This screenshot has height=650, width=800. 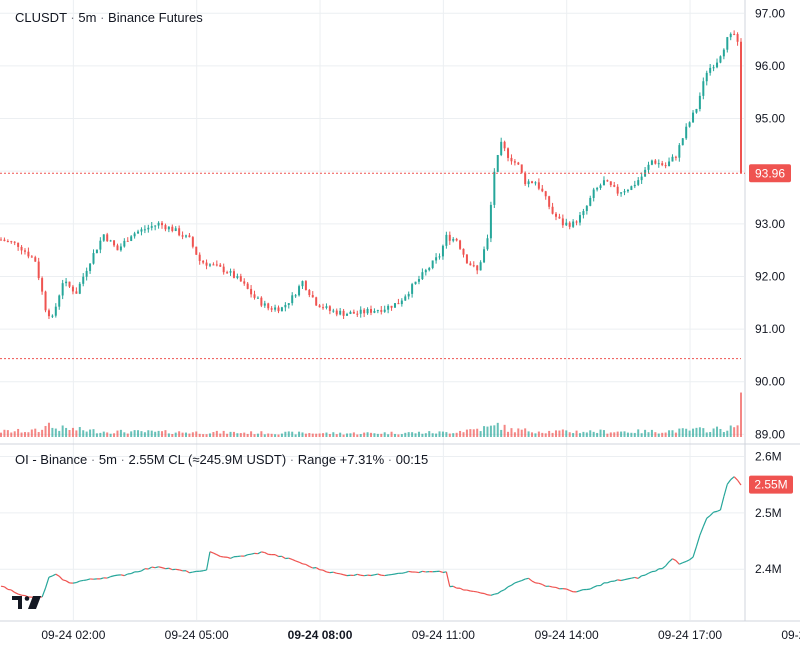 I want to click on price-legend: CLUSDT · 5m · Binance Futures, so click(x=109, y=17).